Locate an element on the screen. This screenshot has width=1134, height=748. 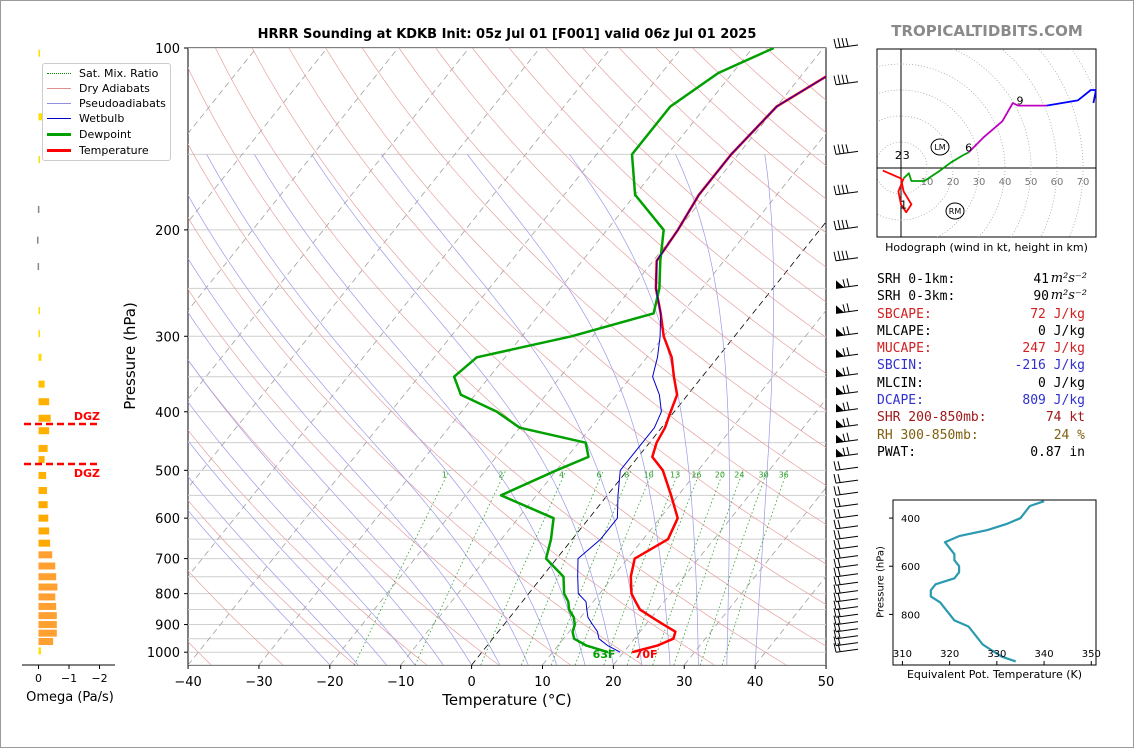
y-tick-label: 500 is located at coordinates (167, 471).